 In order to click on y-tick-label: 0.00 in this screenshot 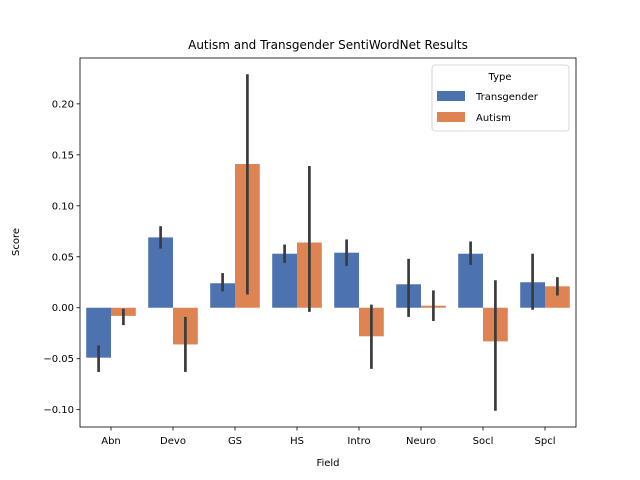, I will do `click(63, 308)`.